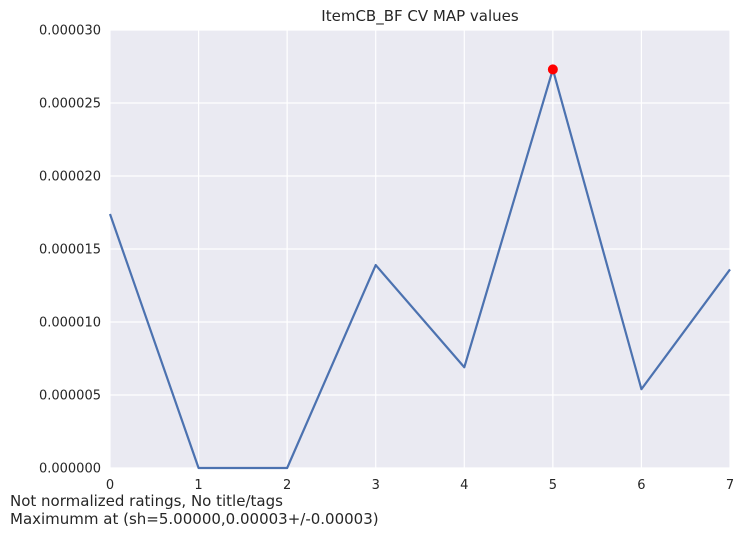 Image resolution: width=744 pixels, height=536 pixels. I want to click on x-tick-label: 7, so click(730, 485).